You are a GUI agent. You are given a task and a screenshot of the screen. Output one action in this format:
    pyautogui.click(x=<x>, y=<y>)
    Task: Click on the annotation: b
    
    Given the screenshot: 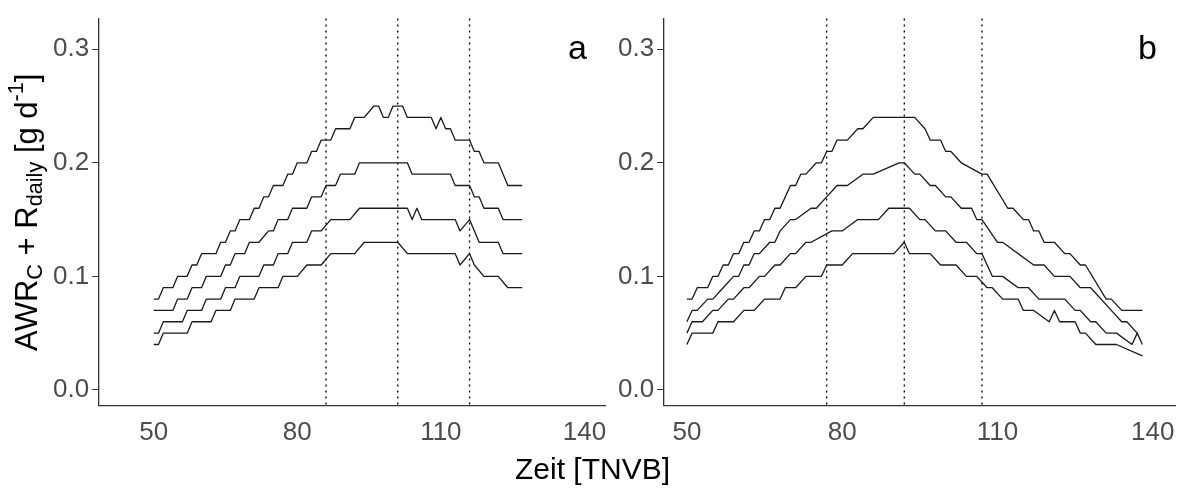 What is the action you would take?
    pyautogui.click(x=1147, y=46)
    